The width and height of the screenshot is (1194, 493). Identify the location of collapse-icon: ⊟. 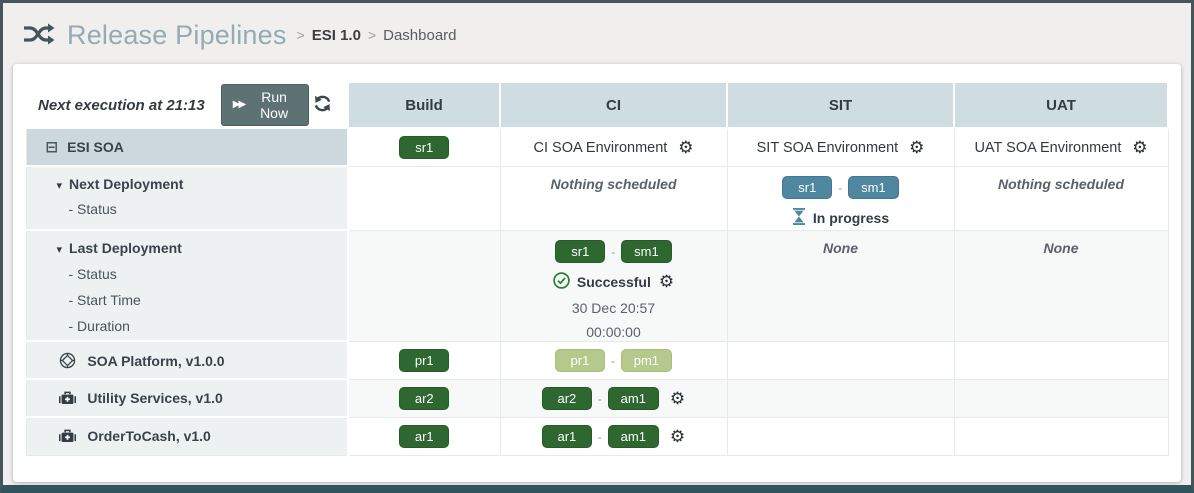
(52, 147).